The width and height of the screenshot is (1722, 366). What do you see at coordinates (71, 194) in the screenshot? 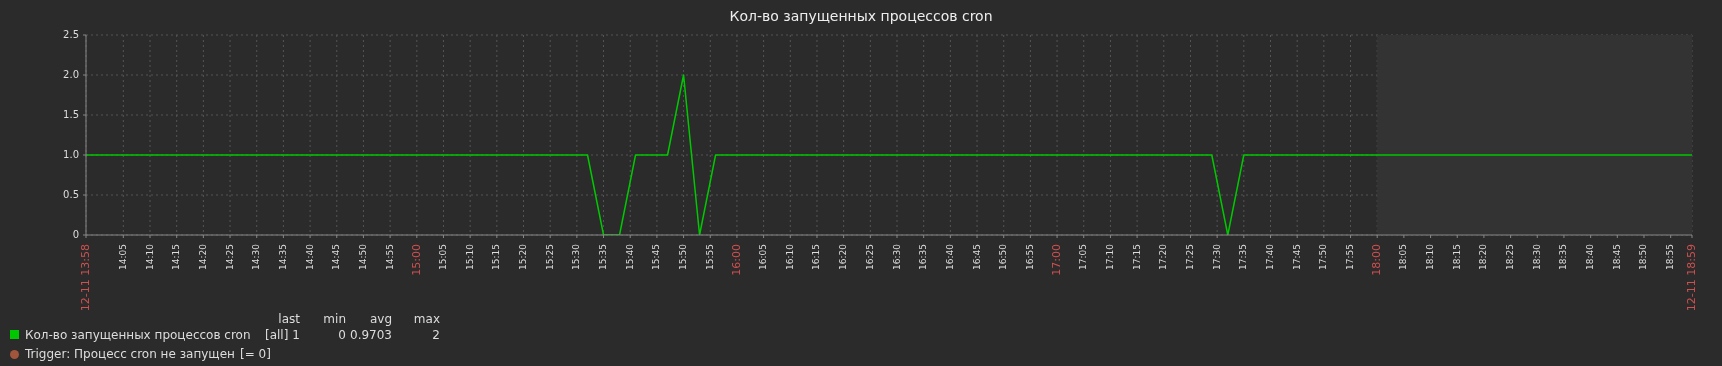
I see `y-tick-label: 0.5` at bounding box center [71, 194].